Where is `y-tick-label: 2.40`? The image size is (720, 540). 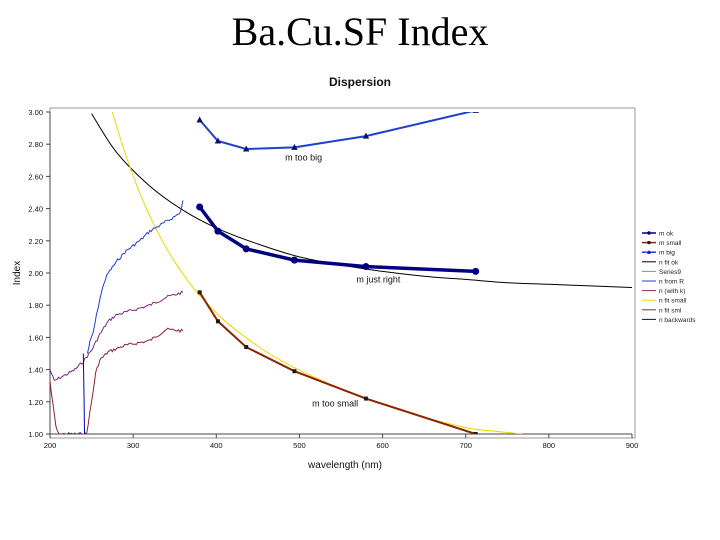 y-tick-label: 2.40 is located at coordinates (35, 209).